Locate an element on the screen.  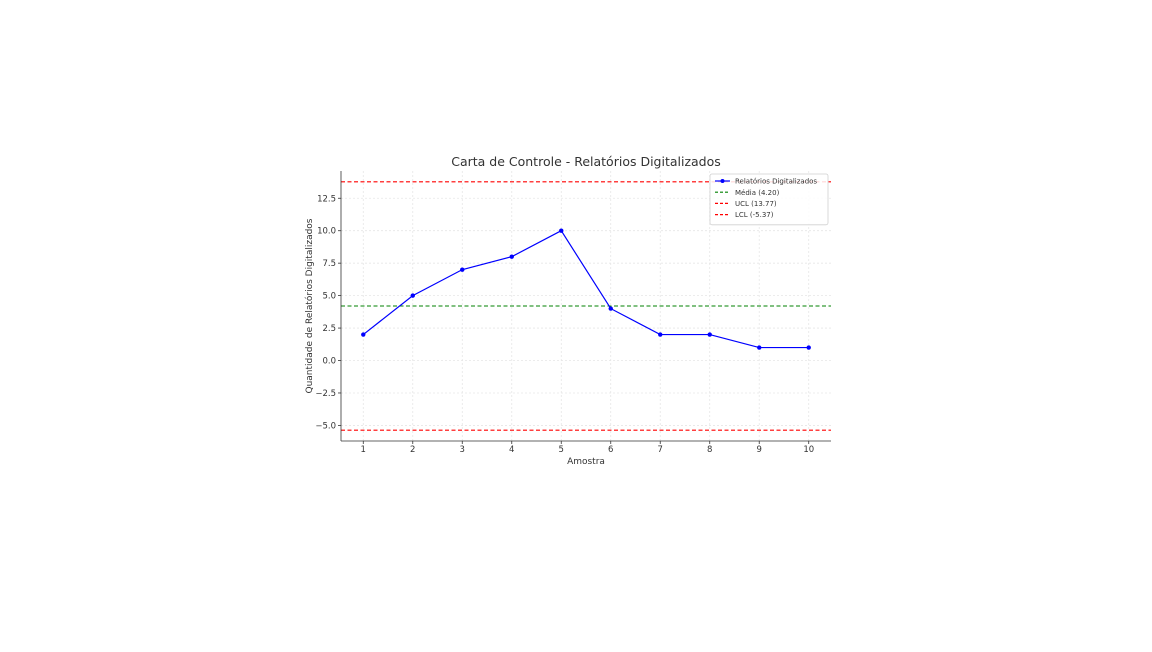
x-tick-label: 3 is located at coordinates (462, 450).